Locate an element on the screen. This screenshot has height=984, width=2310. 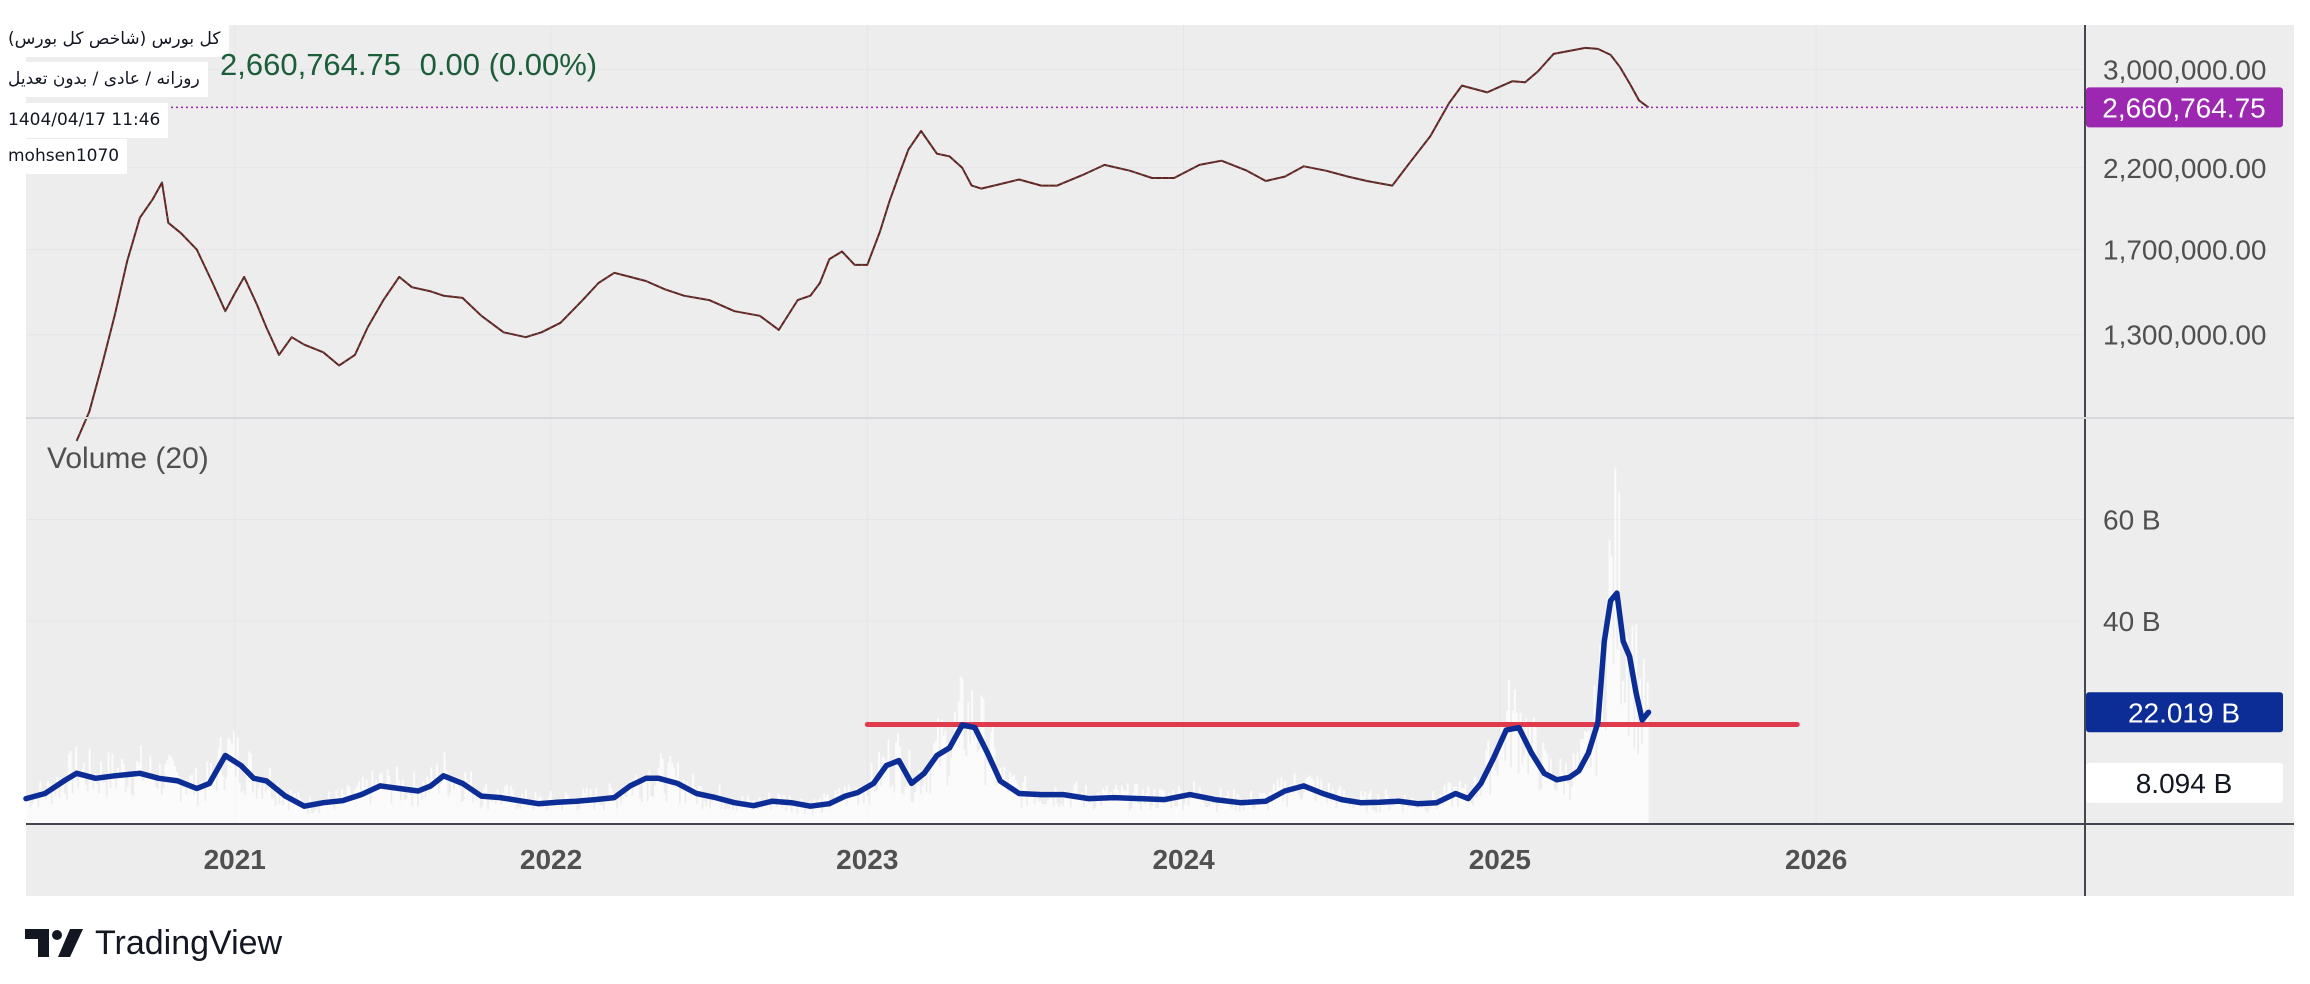
last-price-badge-text: 2,660,764.75 is located at coordinates (2184, 107).